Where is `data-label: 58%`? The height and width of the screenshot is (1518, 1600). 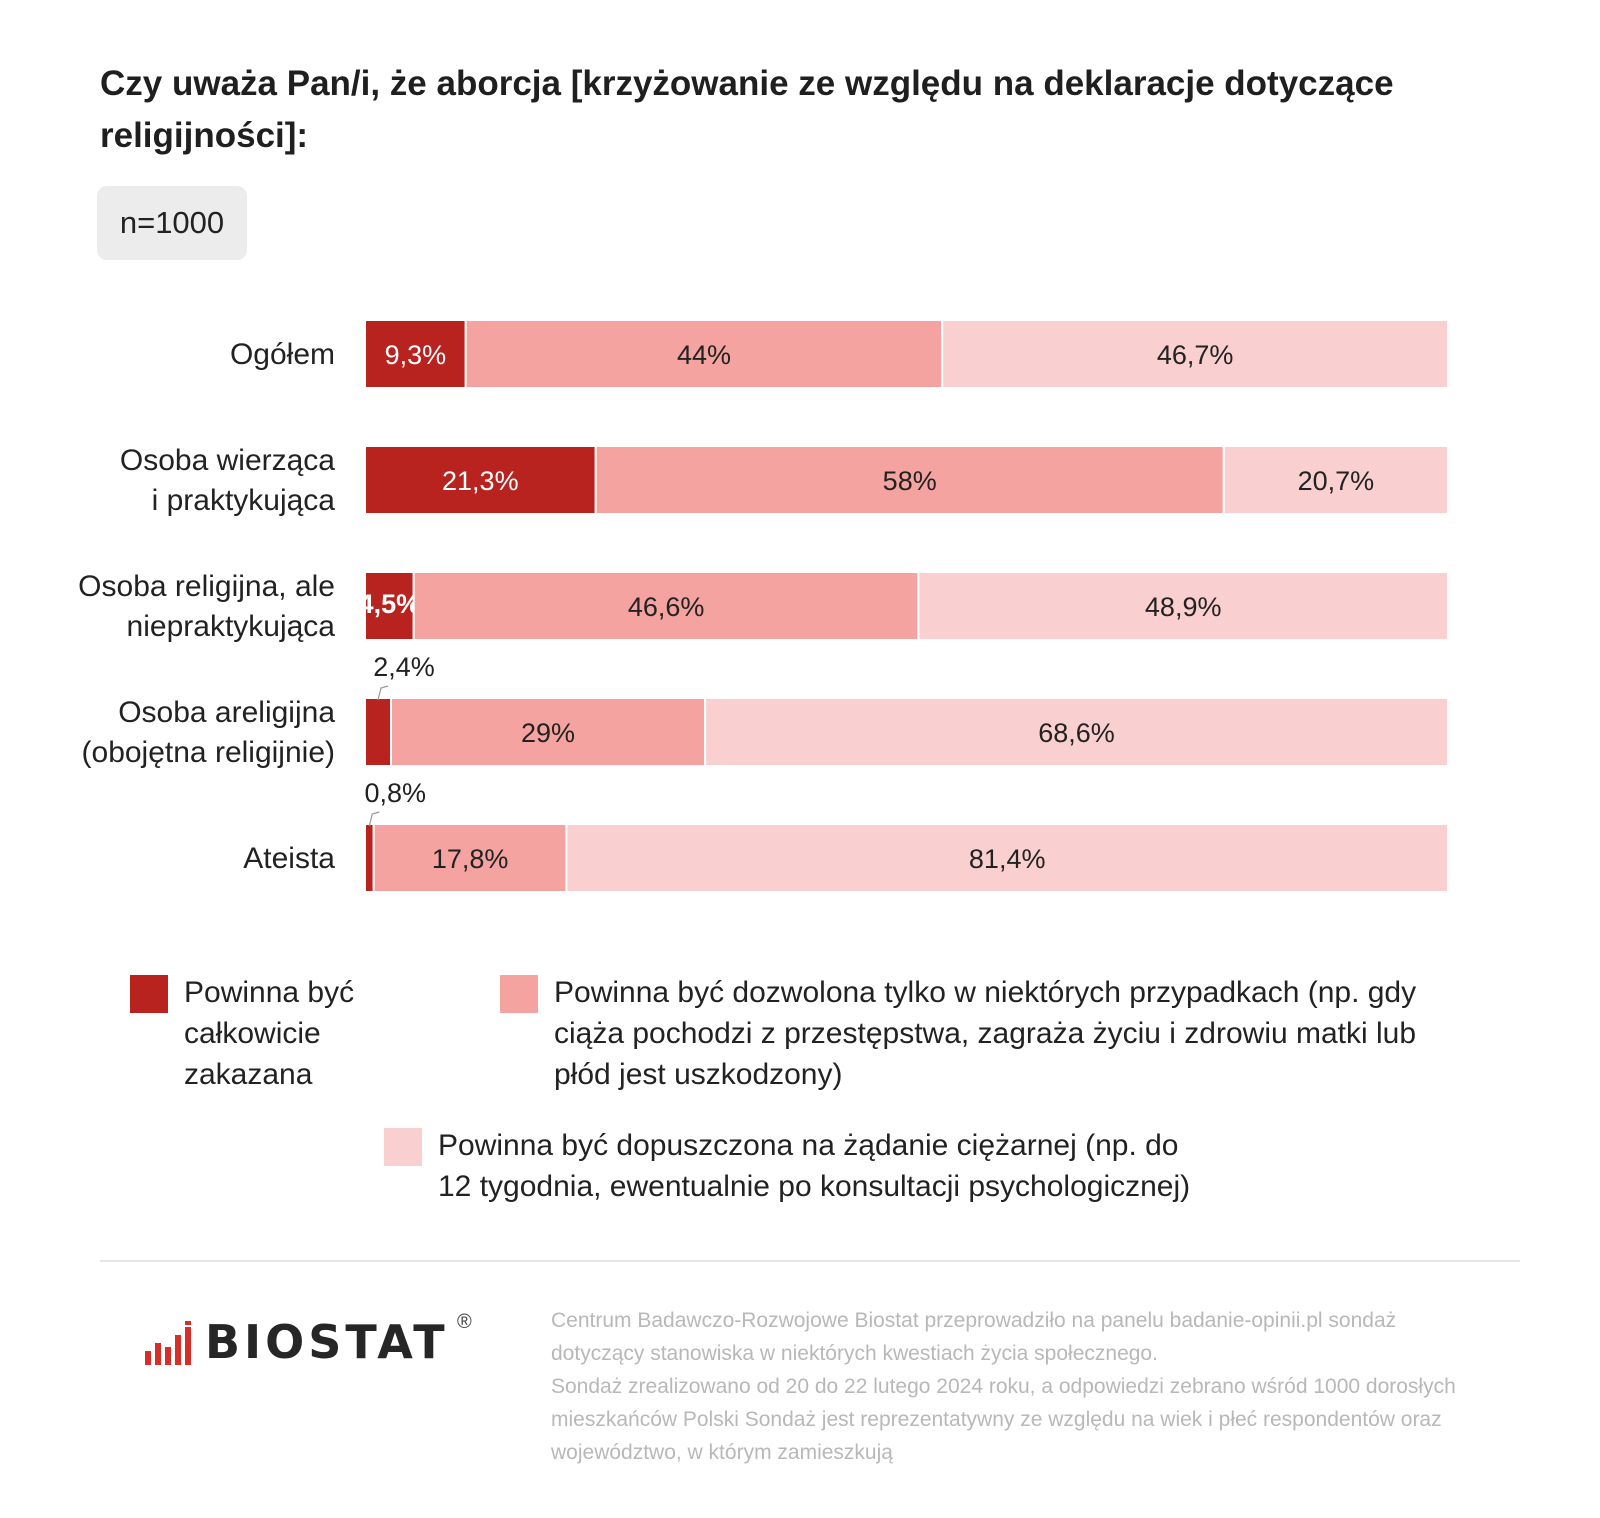 data-label: 58% is located at coordinates (910, 481).